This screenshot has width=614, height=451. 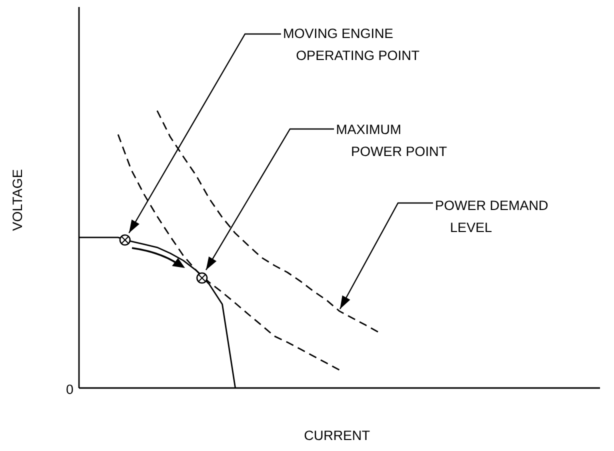 What do you see at coordinates (492, 216) in the screenshot?
I see `annotation: POWER DEMAND LEVEL` at bounding box center [492, 216].